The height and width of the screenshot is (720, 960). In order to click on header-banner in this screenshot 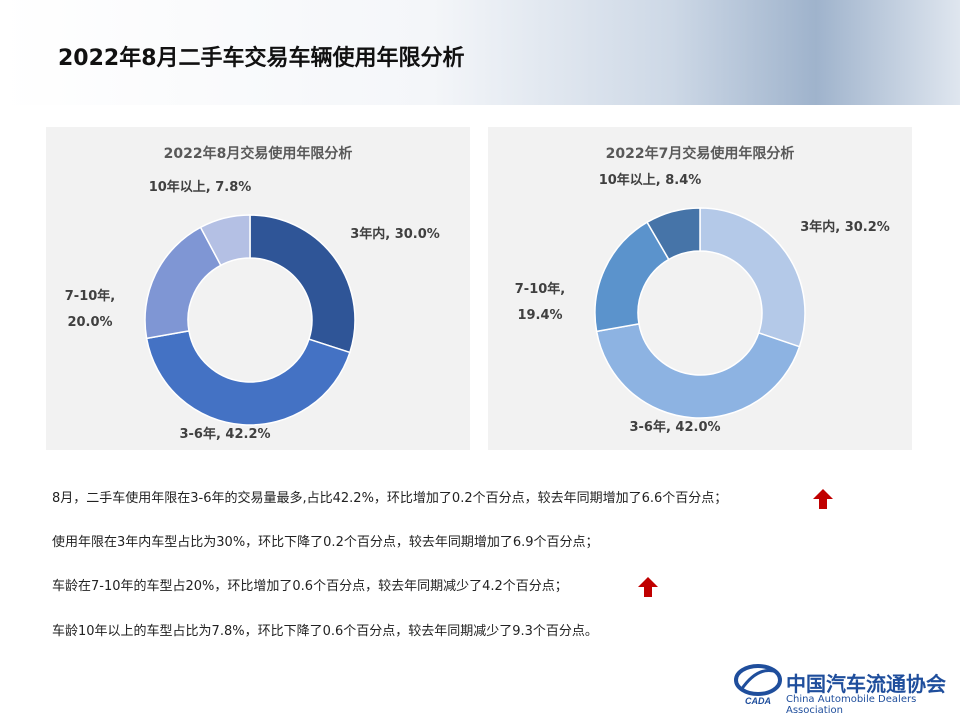, I will do `click(480, 52)`.